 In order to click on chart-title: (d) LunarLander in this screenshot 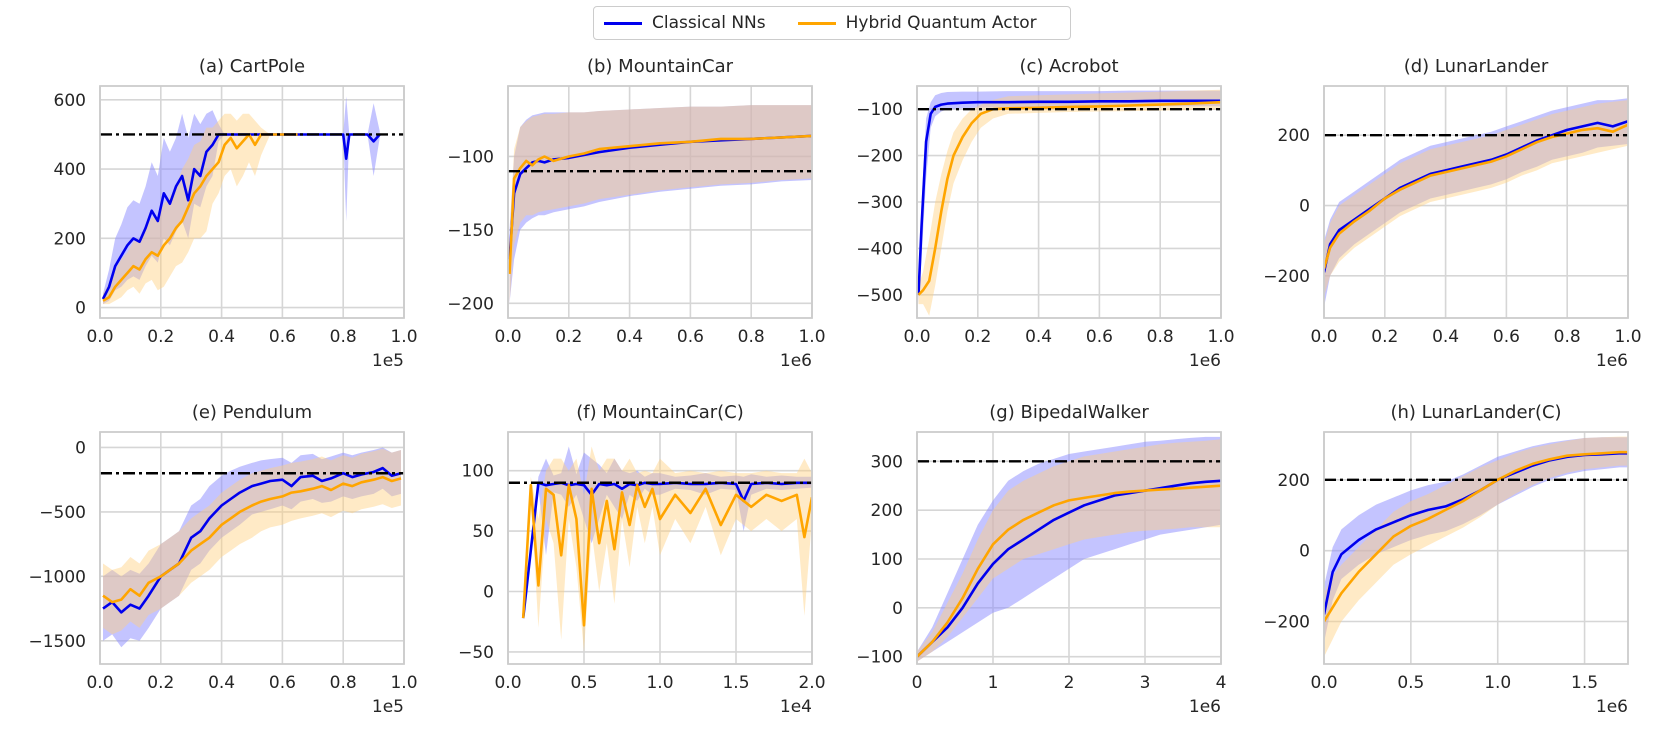, I will do `click(1476, 66)`.